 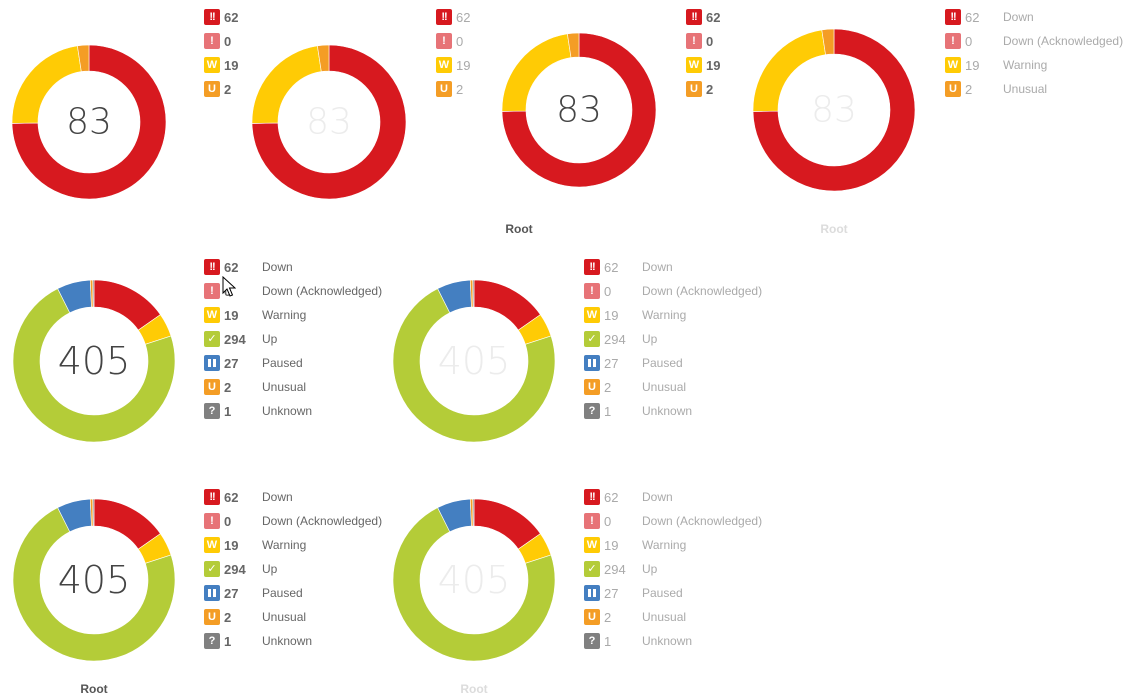 What do you see at coordinates (322, 521) in the screenshot?
I see `legend-label: Down (Acknowledged)` at bounding box center [322, 521].